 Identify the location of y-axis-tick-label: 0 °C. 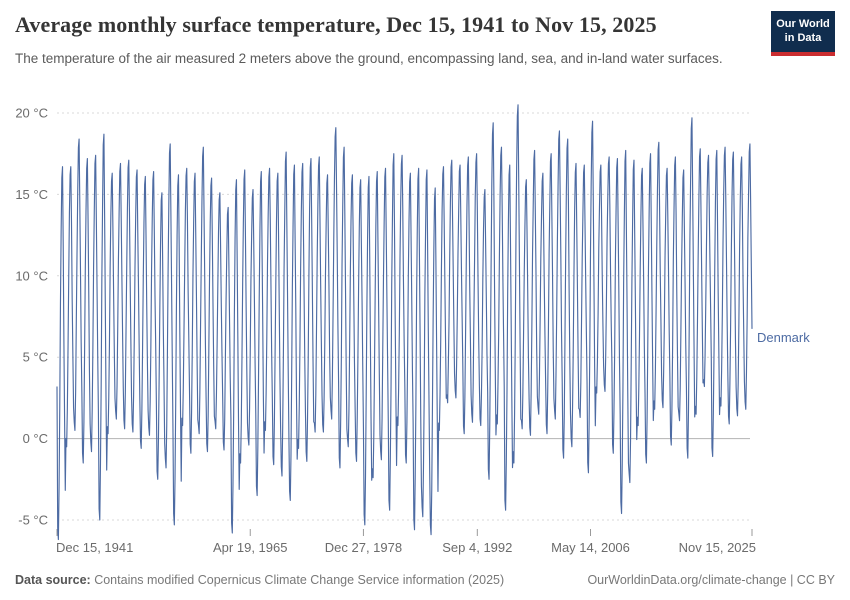
(35, 438).